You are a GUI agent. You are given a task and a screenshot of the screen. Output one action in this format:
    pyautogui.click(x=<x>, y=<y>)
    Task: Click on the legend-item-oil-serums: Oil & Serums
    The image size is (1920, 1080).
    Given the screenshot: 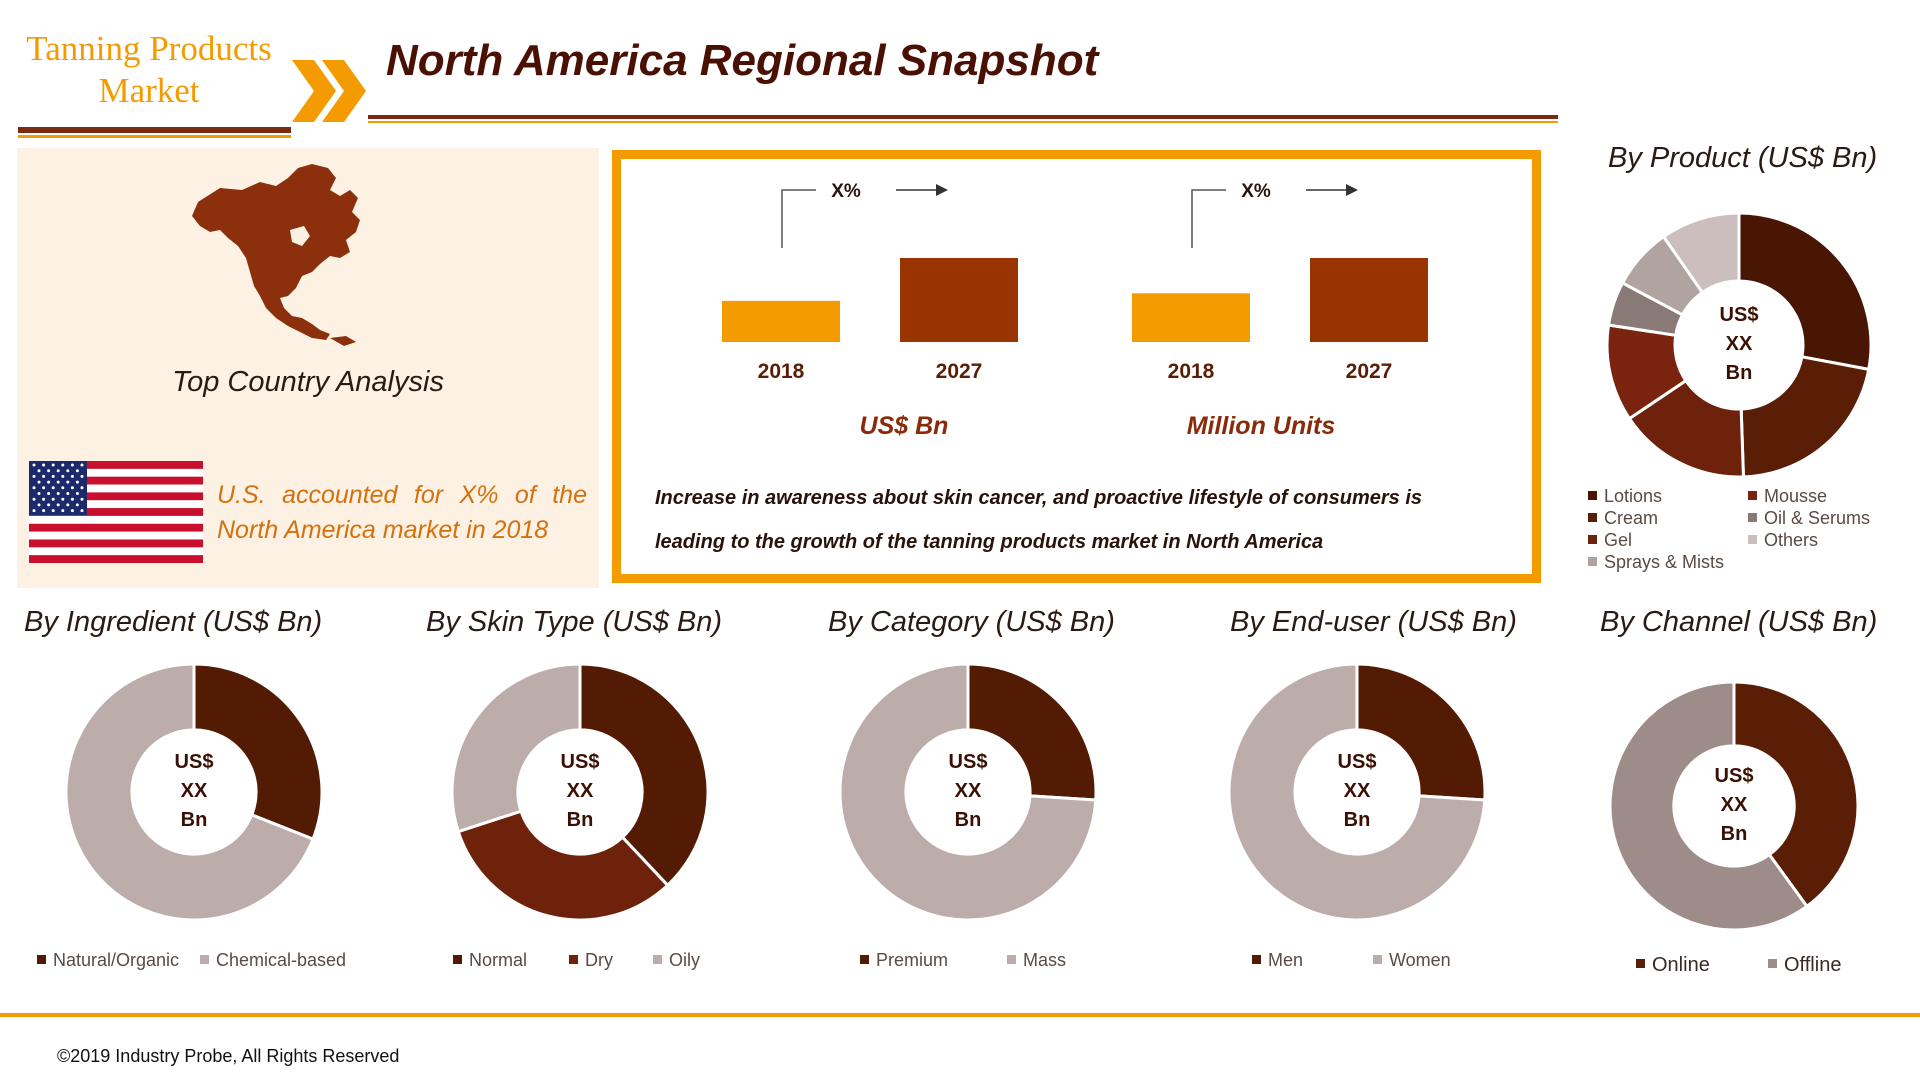 What is the action you would take?
    pyautogui.click(x=1809, y=518)
    